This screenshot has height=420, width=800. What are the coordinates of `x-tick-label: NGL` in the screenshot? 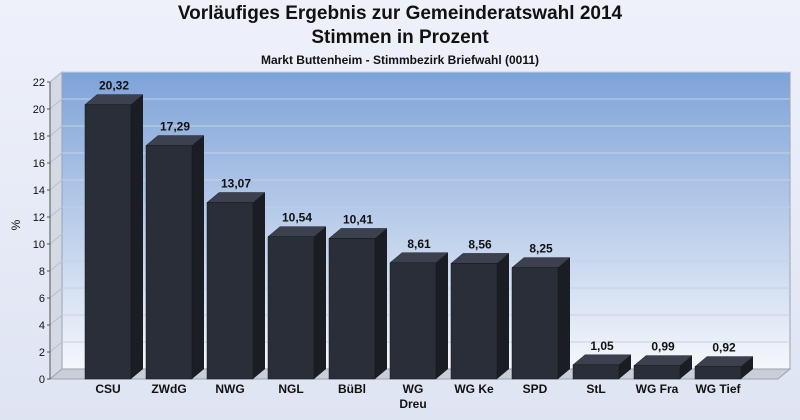 It's located at (290, 389).